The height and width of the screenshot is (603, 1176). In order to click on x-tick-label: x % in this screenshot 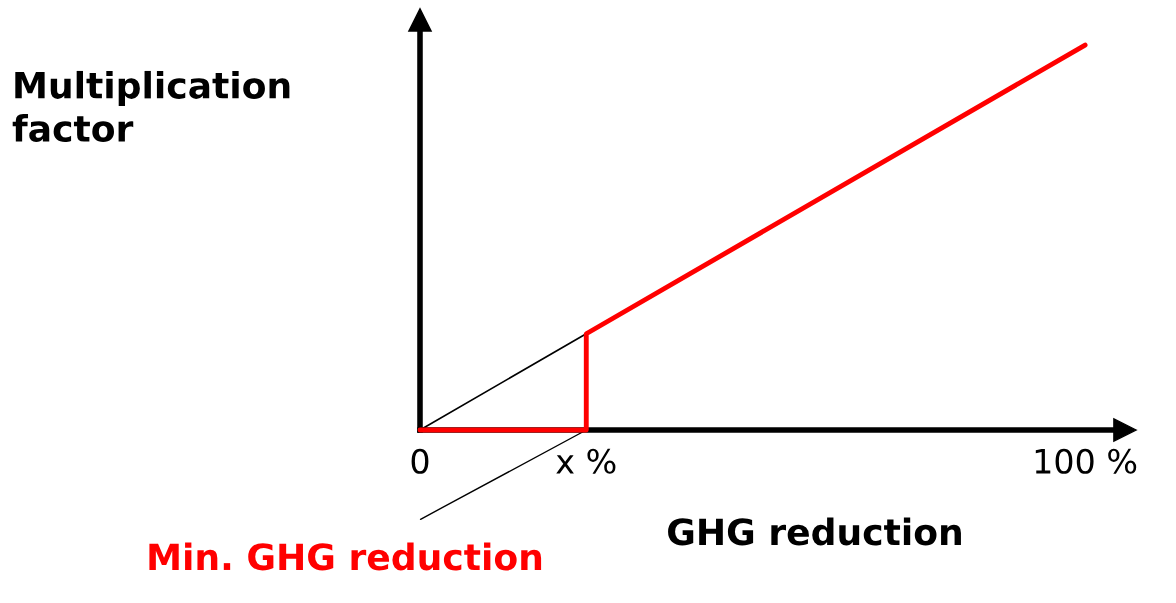, I will do `click(586, 461)`.